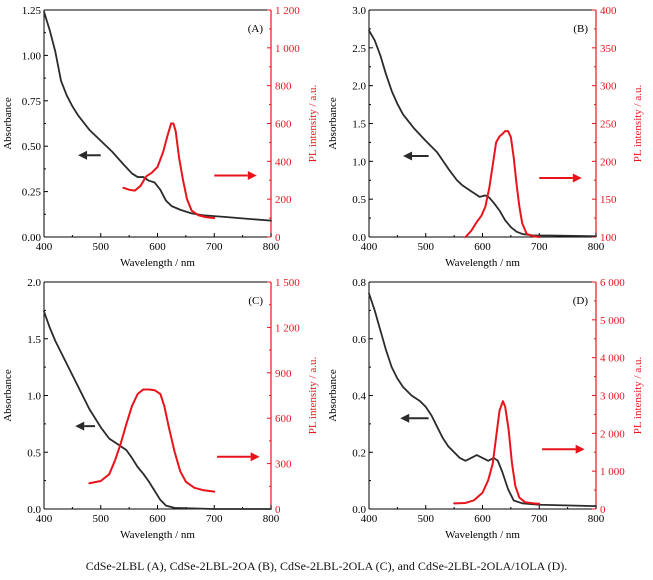 The width and height of the screenshot is (653, 580). What do you see at coordinates (32, 193) in the screenshot?
I see `y-left-tick-label: 0.25` at bounding box center [32, 193].